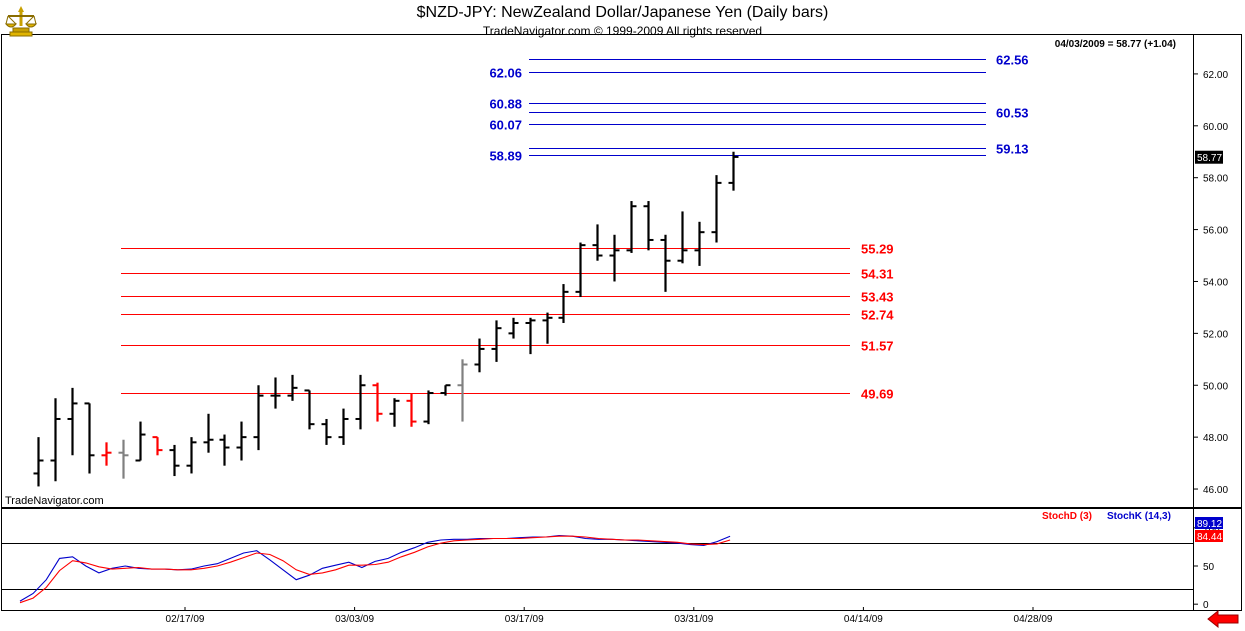 The image size is (1245, 631). I want to click on date-tick-label: 03/31/09, so click(693, 619).